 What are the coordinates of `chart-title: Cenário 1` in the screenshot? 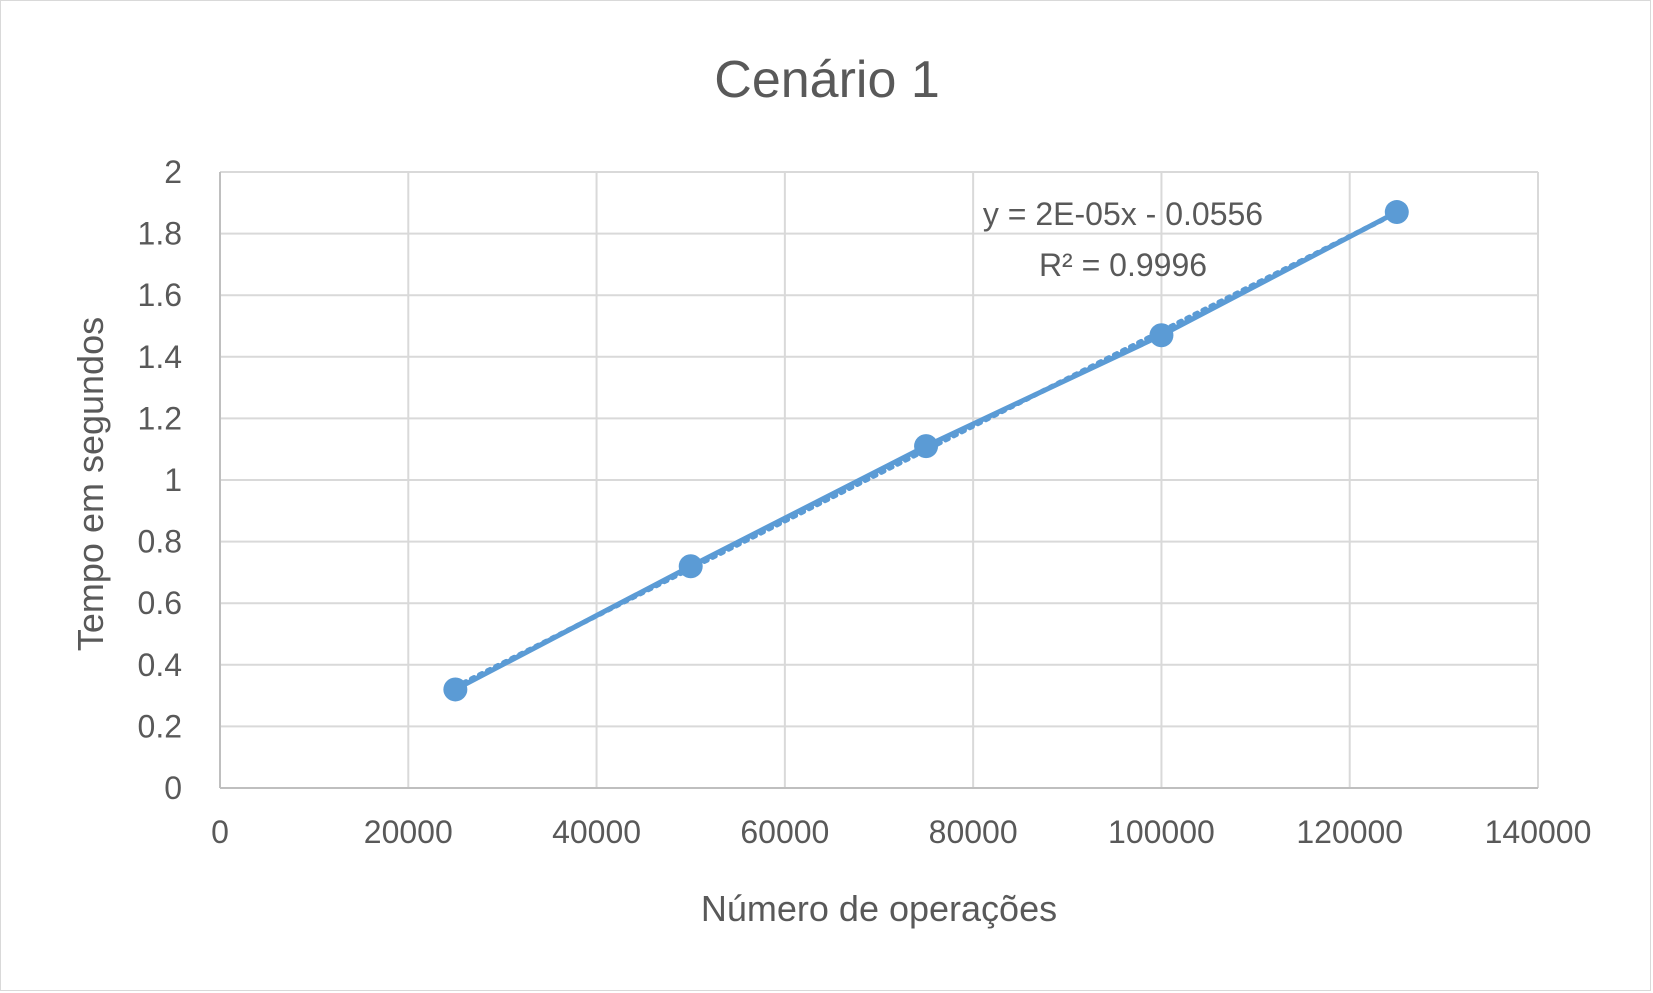 It's located at (826, 80).